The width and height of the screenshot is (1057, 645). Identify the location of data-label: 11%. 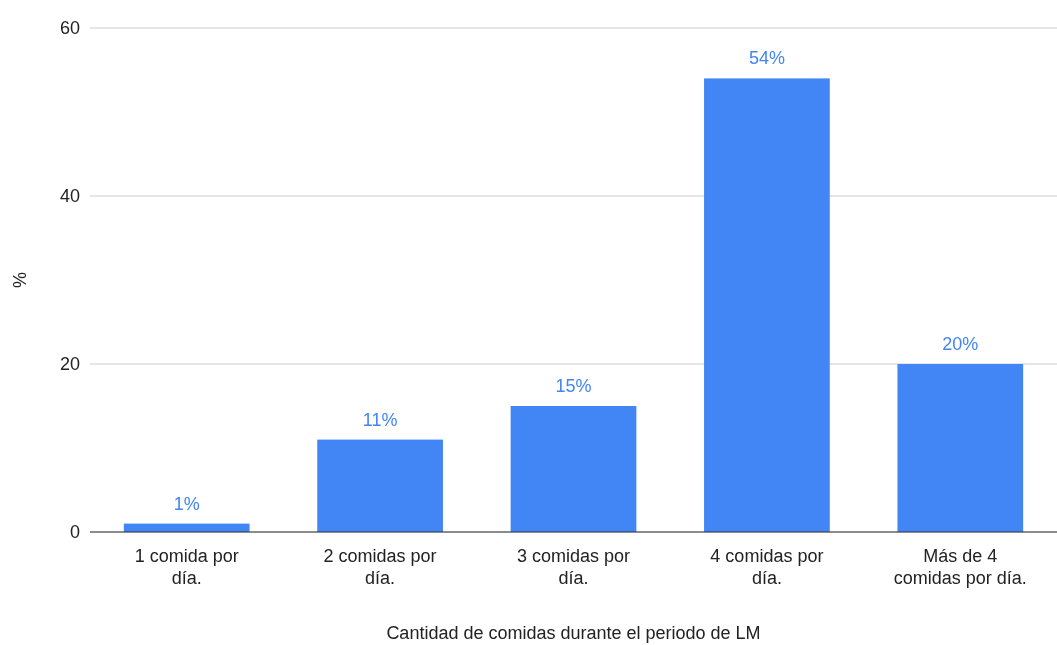
(380, 419).